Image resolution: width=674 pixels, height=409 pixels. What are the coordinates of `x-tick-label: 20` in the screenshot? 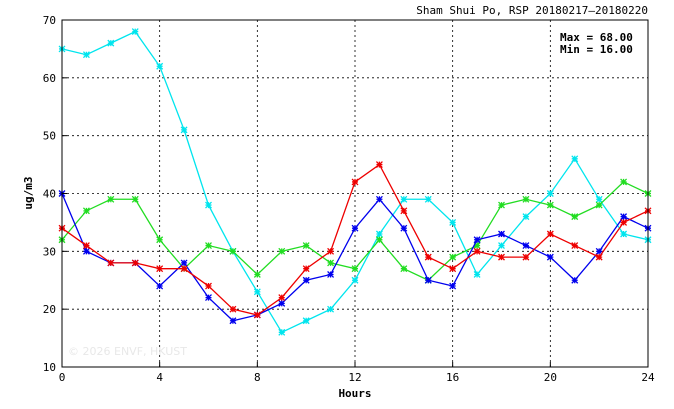 It's located at (550, 377).